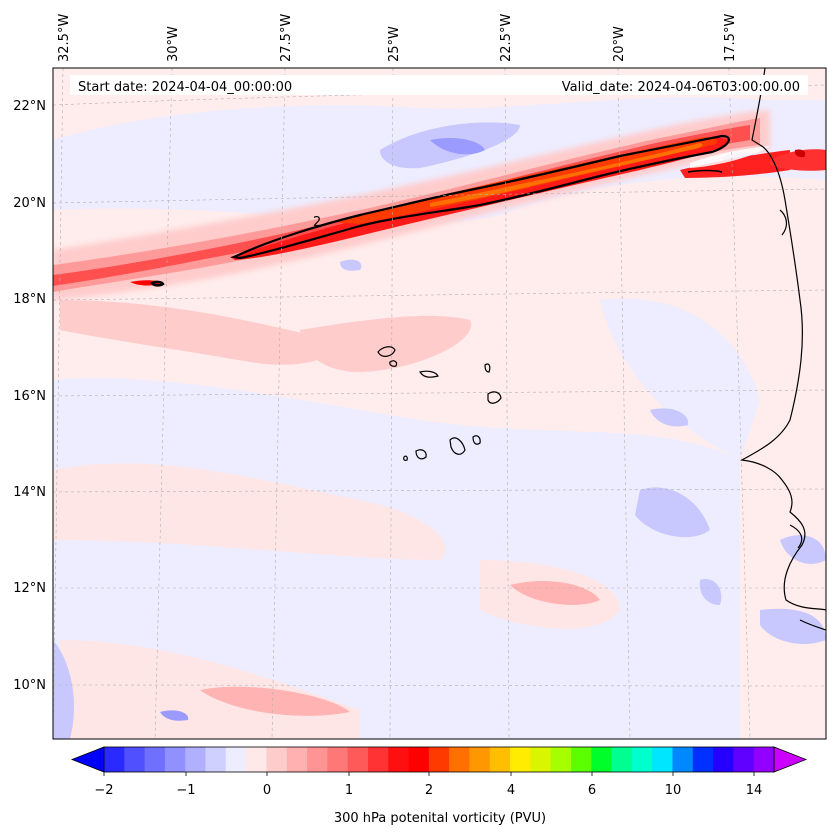 The width and height of the screenshot is (837, 836). I want to click on colorbar-frame, so click(439, 759).